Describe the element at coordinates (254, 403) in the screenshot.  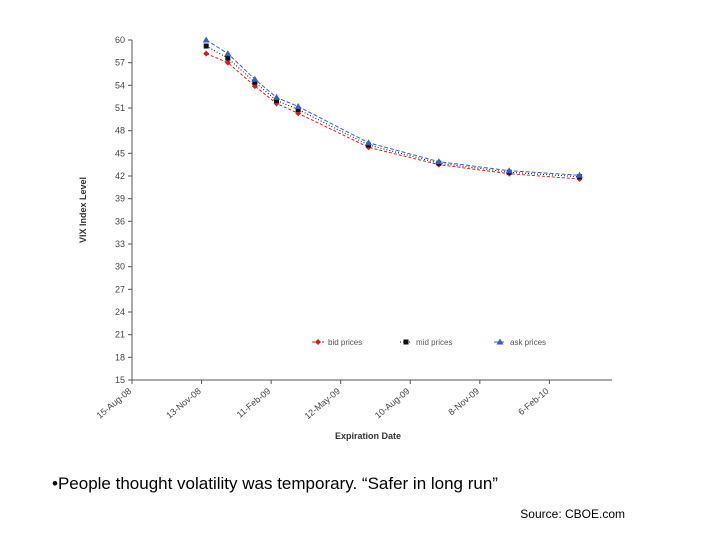
I see `x-tick-label: 11-Feb-09` at that location.